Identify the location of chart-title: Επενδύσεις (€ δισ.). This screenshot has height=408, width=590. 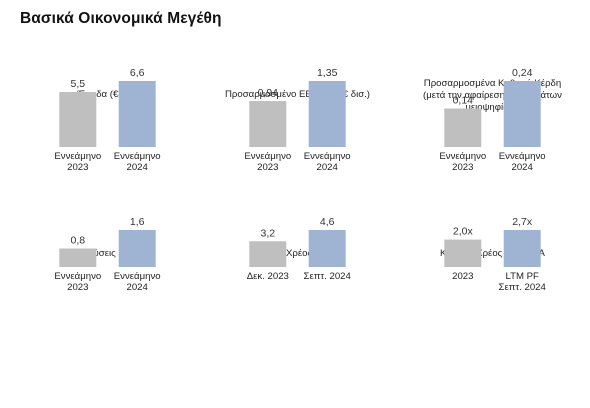
(107, 254).